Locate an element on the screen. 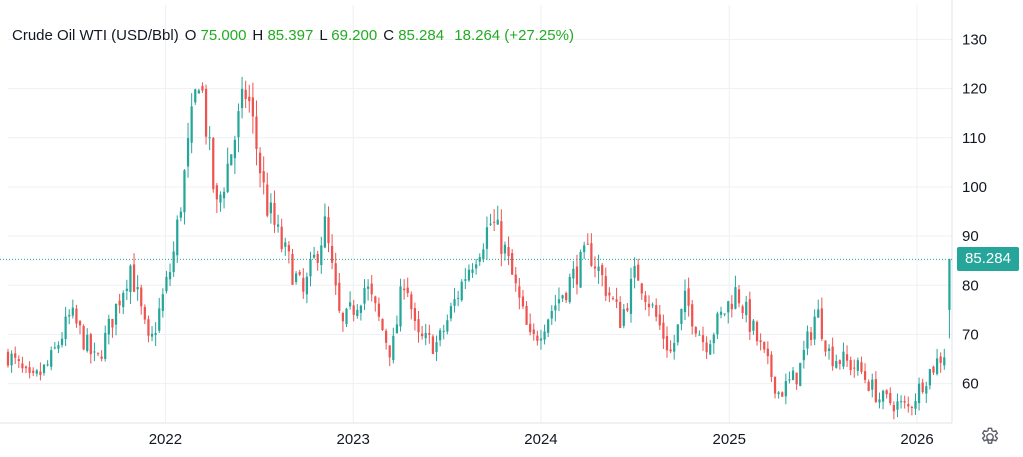 Image resolution: width=1023 pixels, height=457 pixels. gear-icon-glyph is located at coordinates (990, 435).